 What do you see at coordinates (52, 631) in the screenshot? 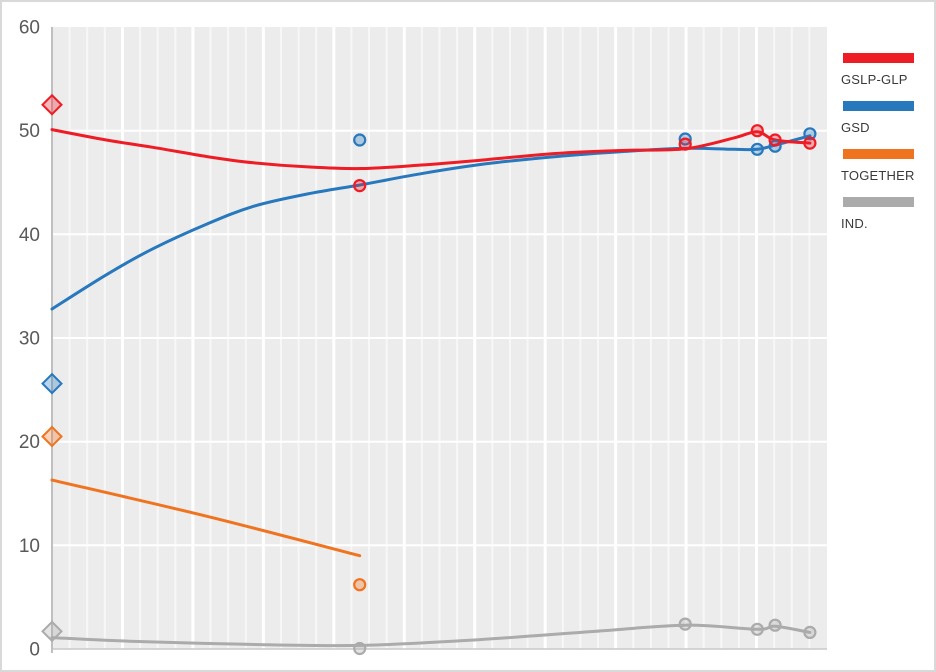
I see `result-diamond-ind` at bounding box center [52, 631].